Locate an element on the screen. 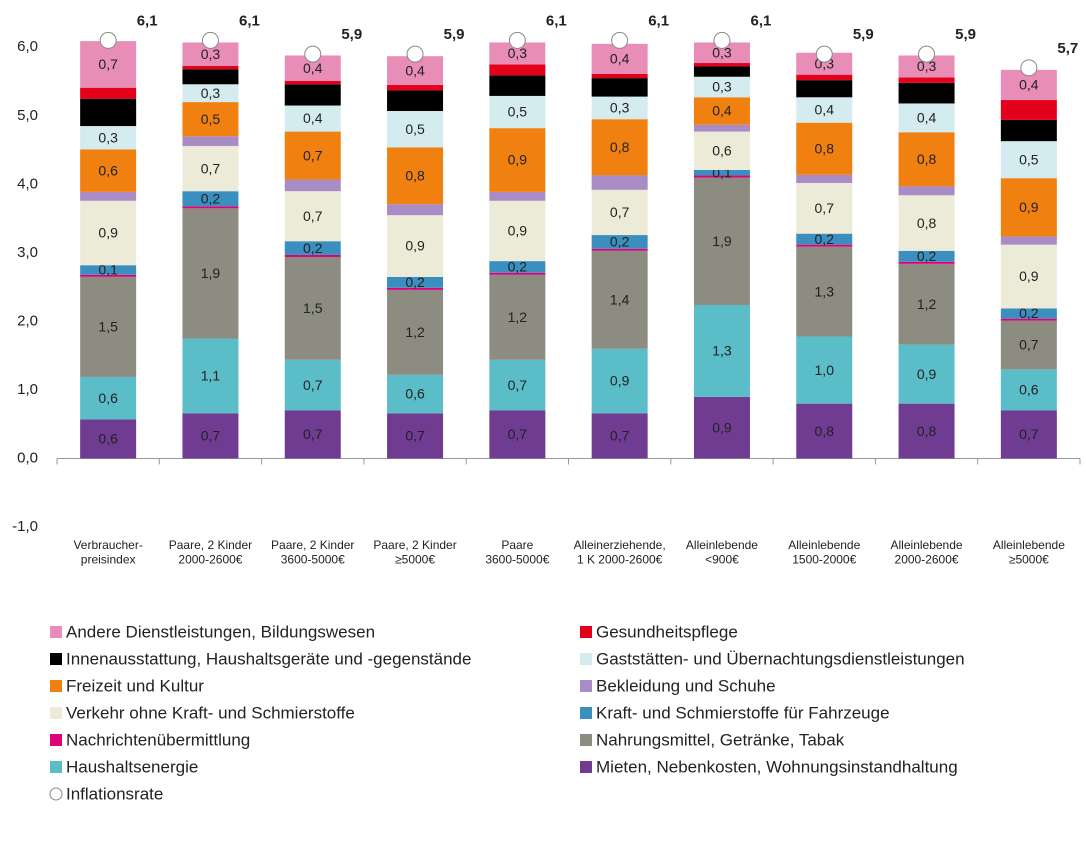 This screenshot has width=1086, height=847. legend-label: Nahrungsmittel, Getränke, Tabak is located at coordinates (720, 739).